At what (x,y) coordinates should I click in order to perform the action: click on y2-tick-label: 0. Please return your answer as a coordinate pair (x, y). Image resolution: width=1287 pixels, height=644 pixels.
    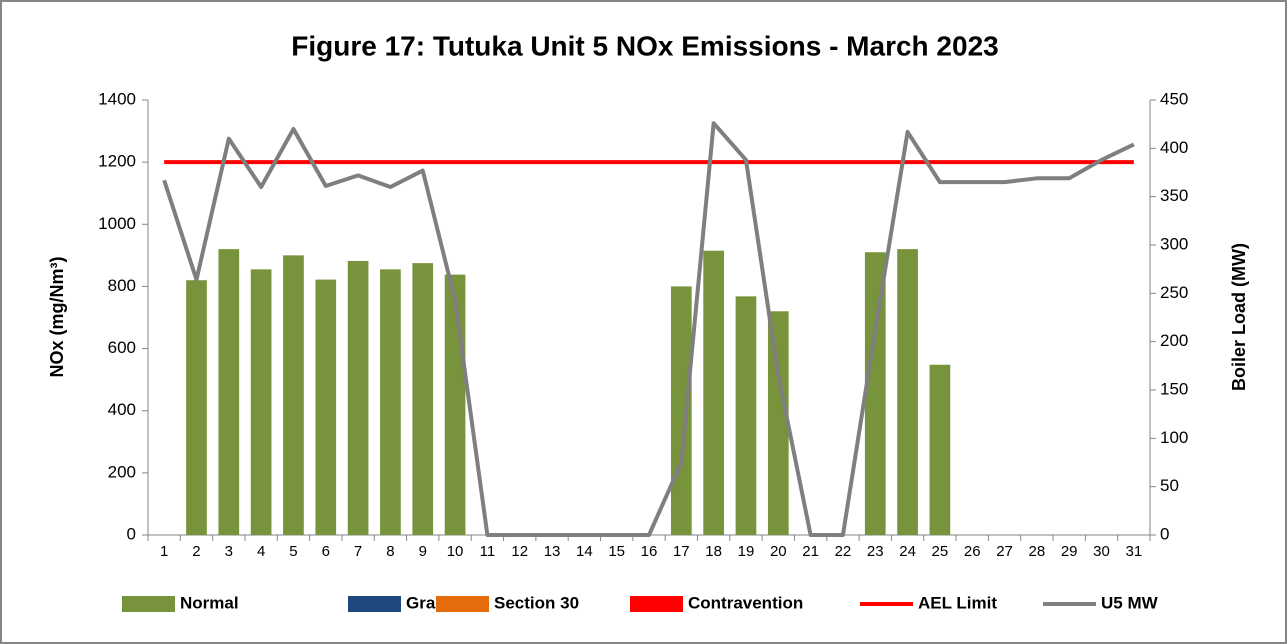
    Looking at the image, I should click on (1164, 533).